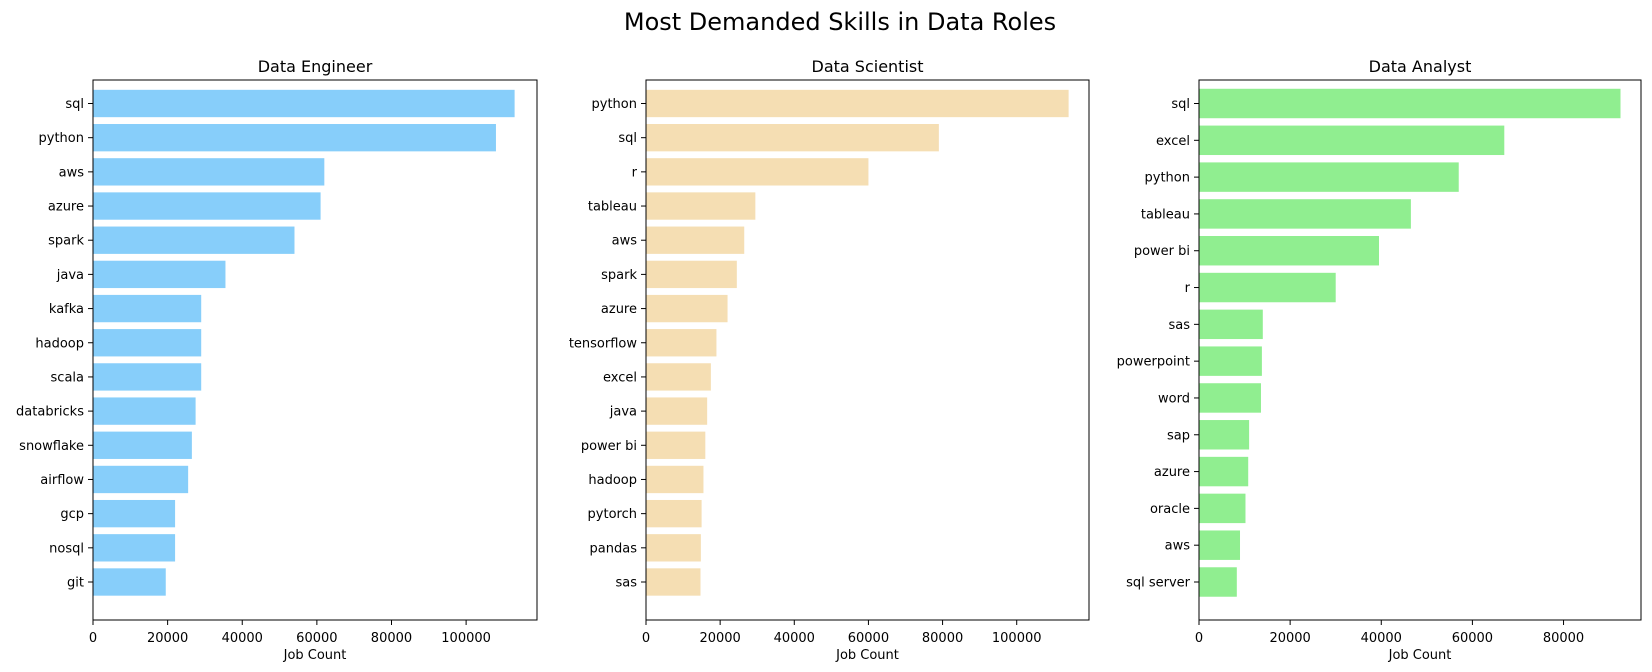 Image resolution: width=1652 pixels, height=672 pixels. I want to click on y-tick-label: powerpoint, so click(1153, 362).